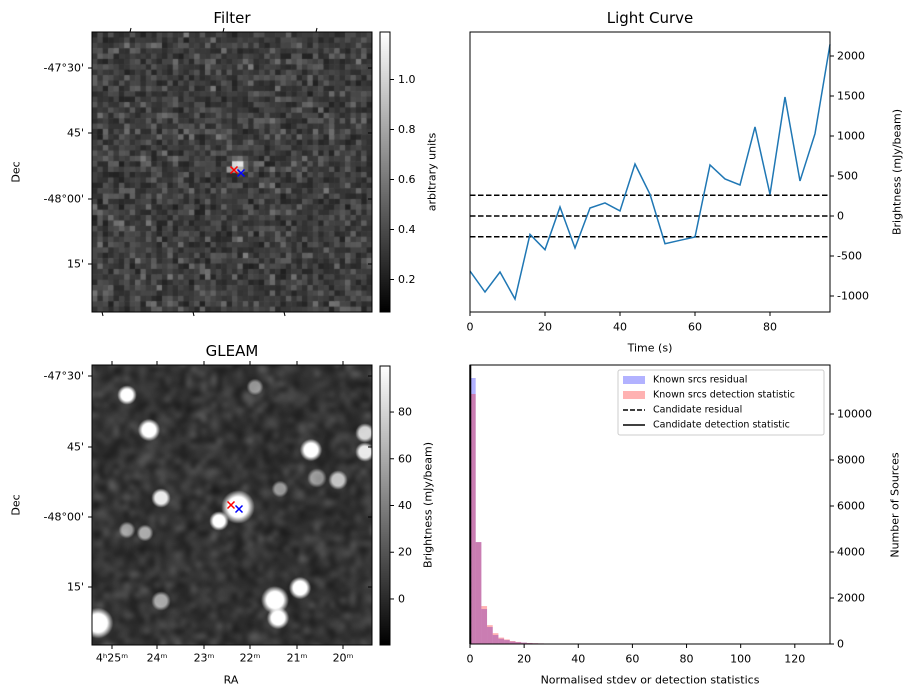 The height and width of the screenshot is (699, 916). What do you see at coordinates (697, 410) in the screenshot?
I see `legend-label: Candidate residual` at bounding box center [697, 410].